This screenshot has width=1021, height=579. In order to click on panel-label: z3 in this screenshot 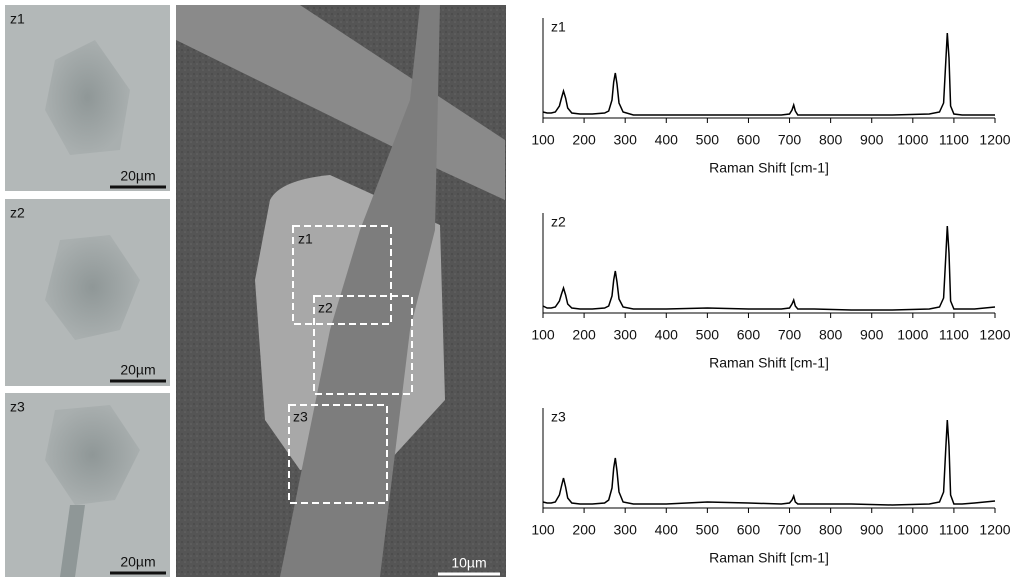, I will do `click(17, 407)`.